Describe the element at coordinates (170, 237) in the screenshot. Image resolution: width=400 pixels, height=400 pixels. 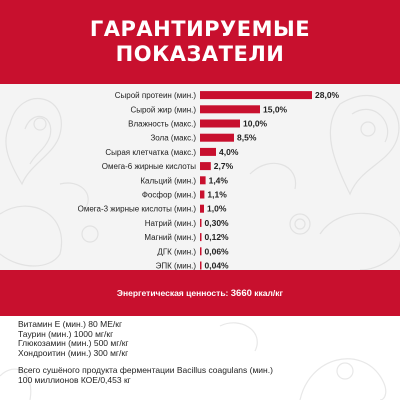
I see `category-label: Магний (мин.)` at that location.